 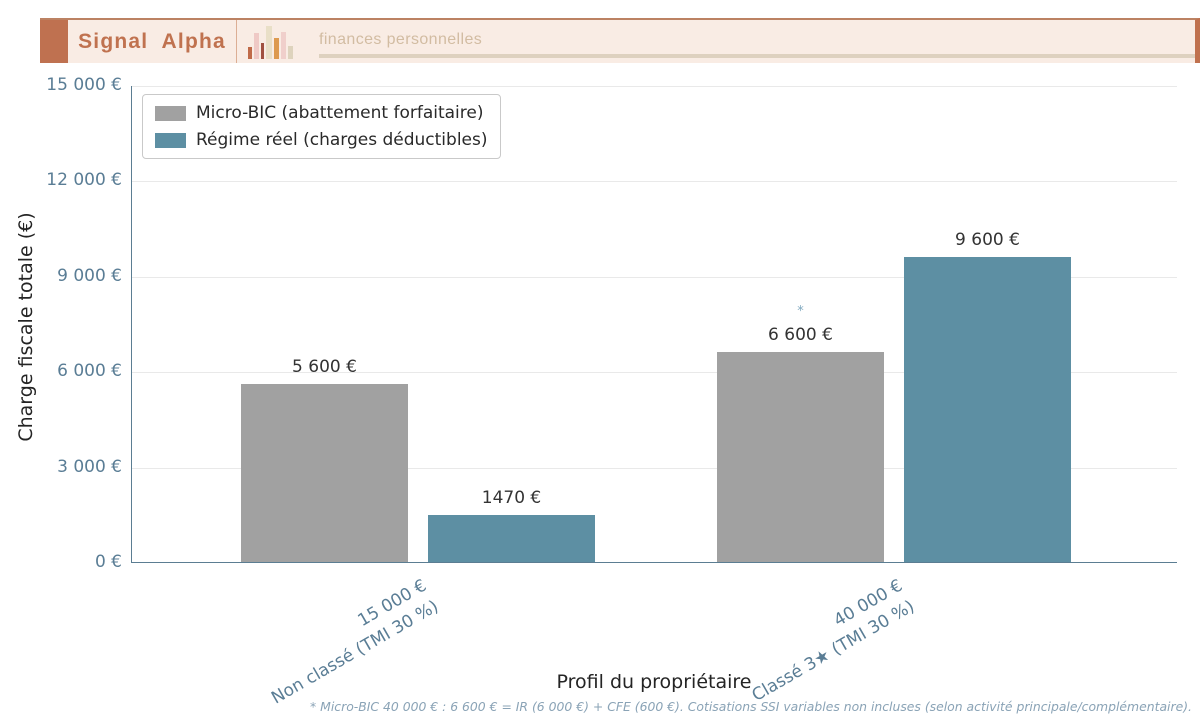 I want to click on y-tick-label: 12 000 €, so click(x=84, y=180).